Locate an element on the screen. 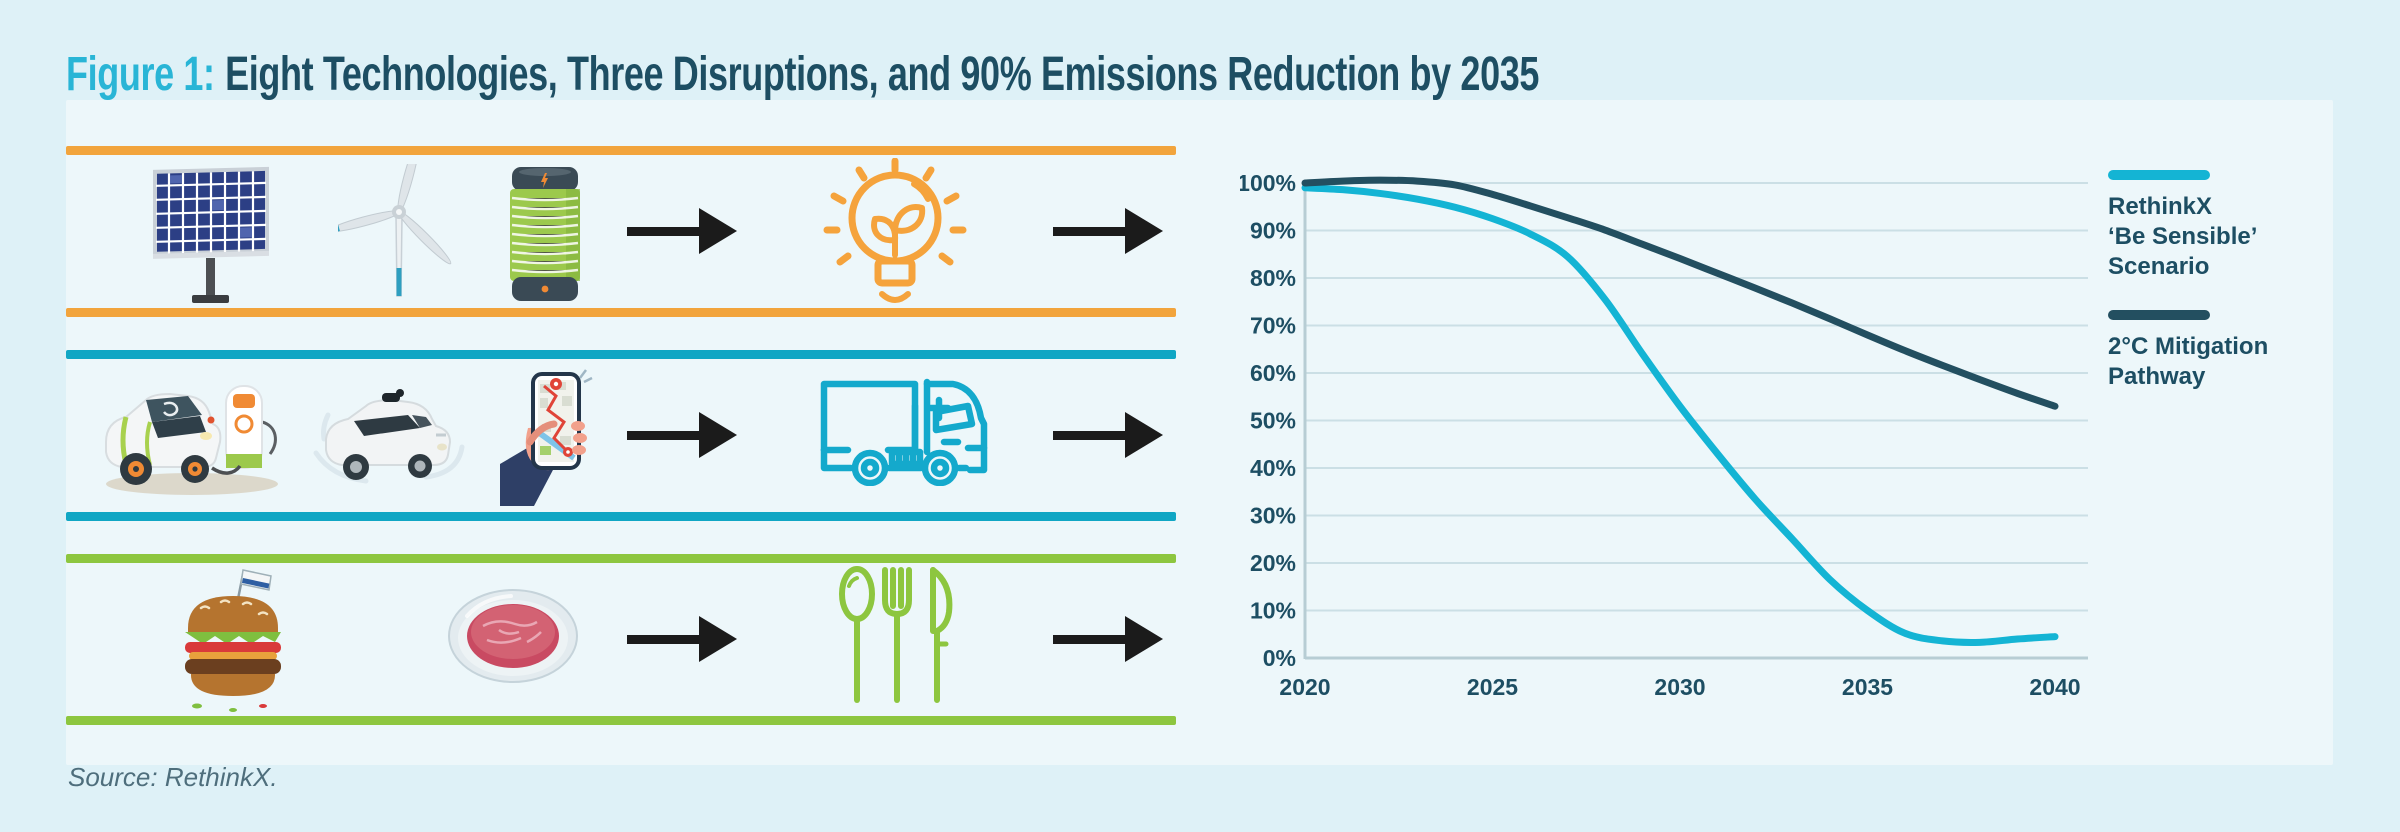 The image size is (2400, 832). transport-row-bottom-bar is located at coordinates (621, 516).